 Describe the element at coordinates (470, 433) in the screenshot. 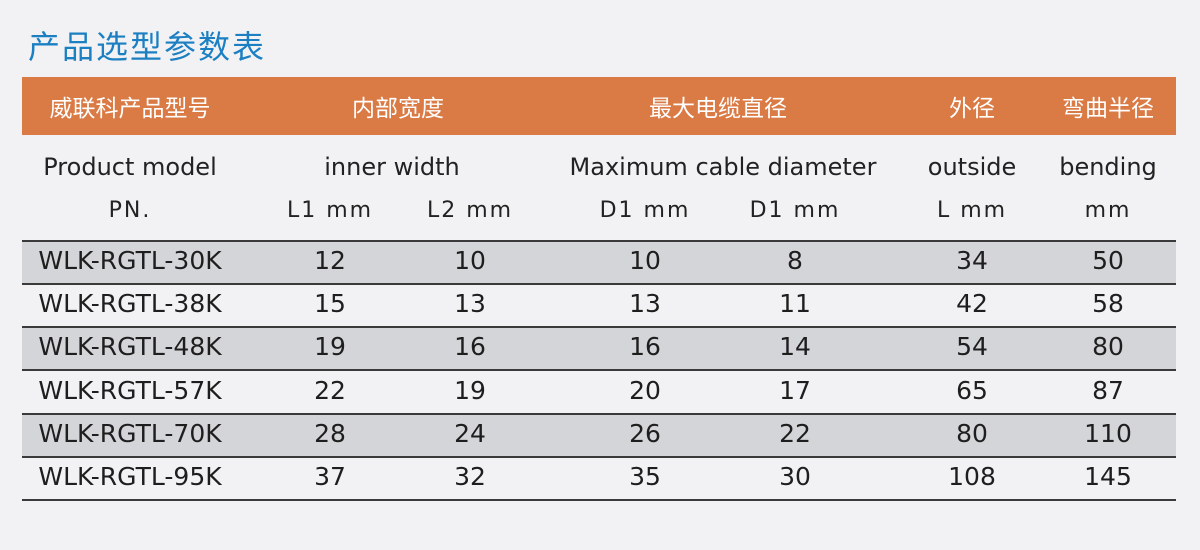

I see `cell-l2: 24` at that location.